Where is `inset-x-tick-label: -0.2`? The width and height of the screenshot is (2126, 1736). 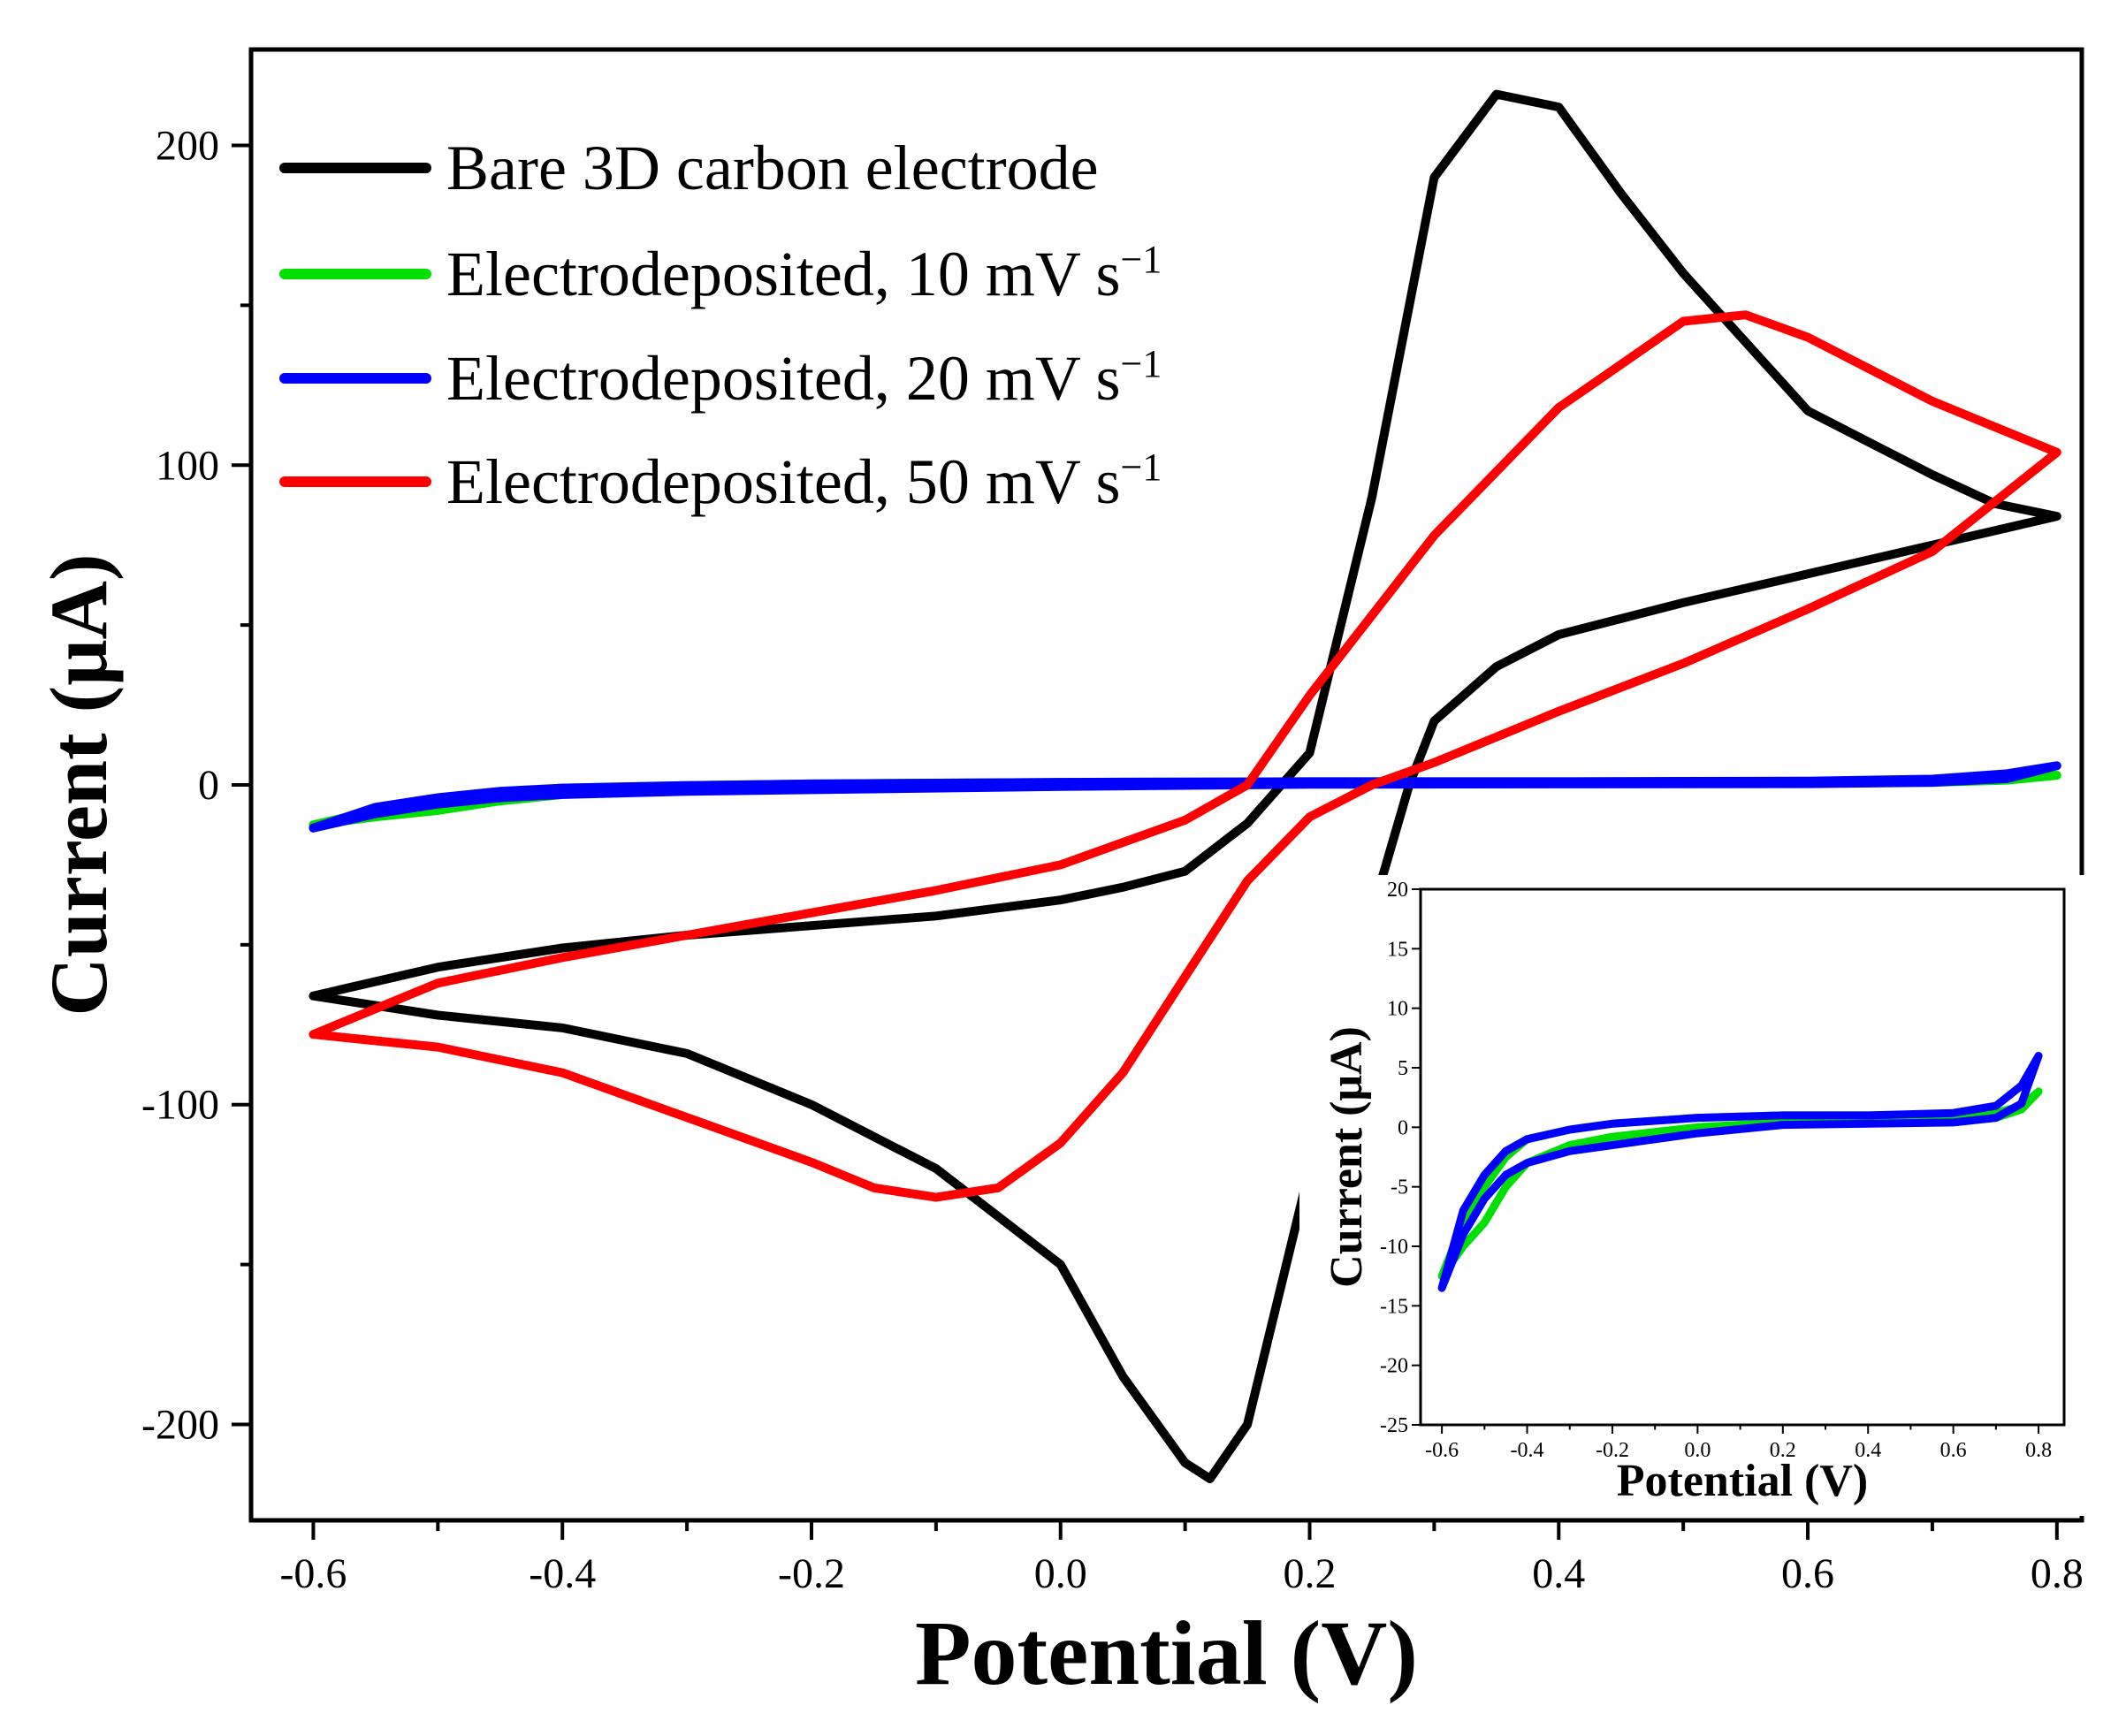
inset-x-tick-label: -0.2 is located at coordinates (1612, 1450).